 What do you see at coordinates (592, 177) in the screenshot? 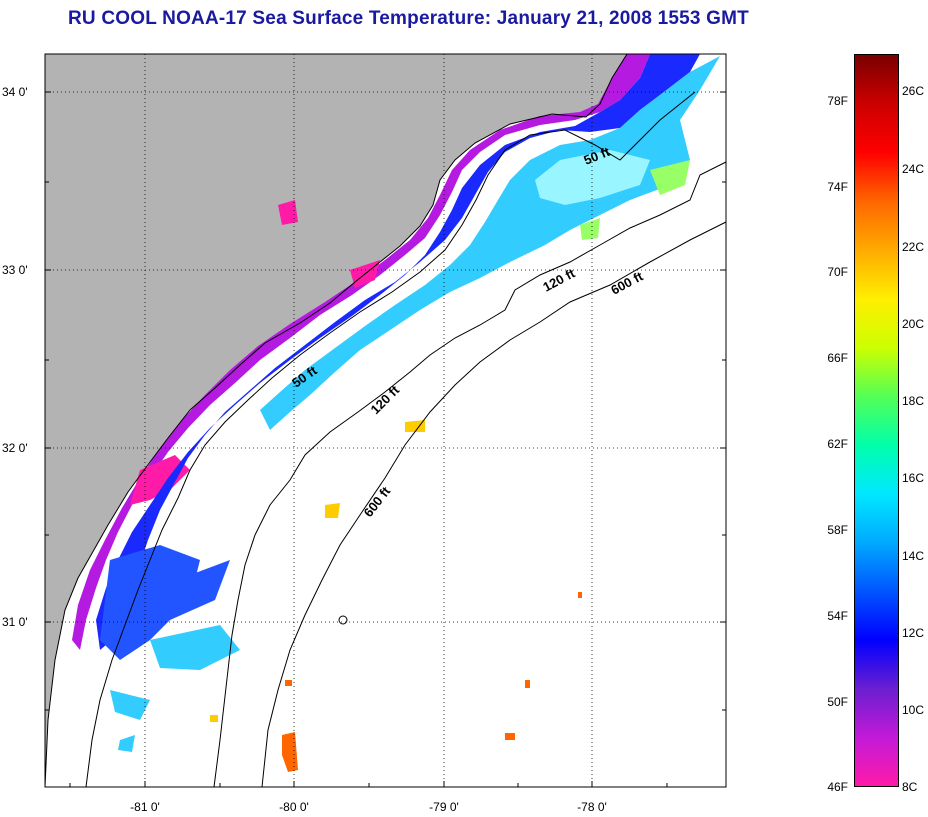
I see `sst-light-cyan-patch` at bounding box center [592, 177].